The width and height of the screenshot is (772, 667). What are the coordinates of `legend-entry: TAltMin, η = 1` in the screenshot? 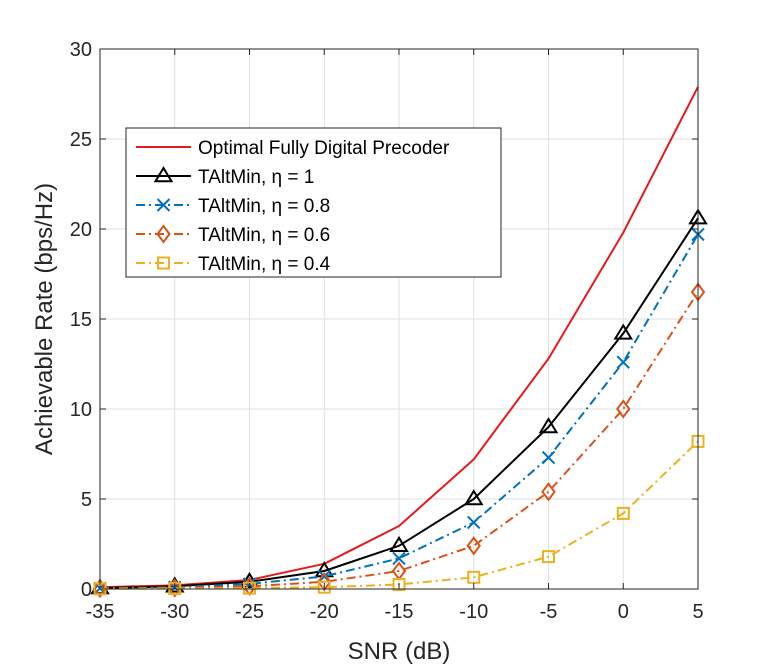 It's located at (225, 177).